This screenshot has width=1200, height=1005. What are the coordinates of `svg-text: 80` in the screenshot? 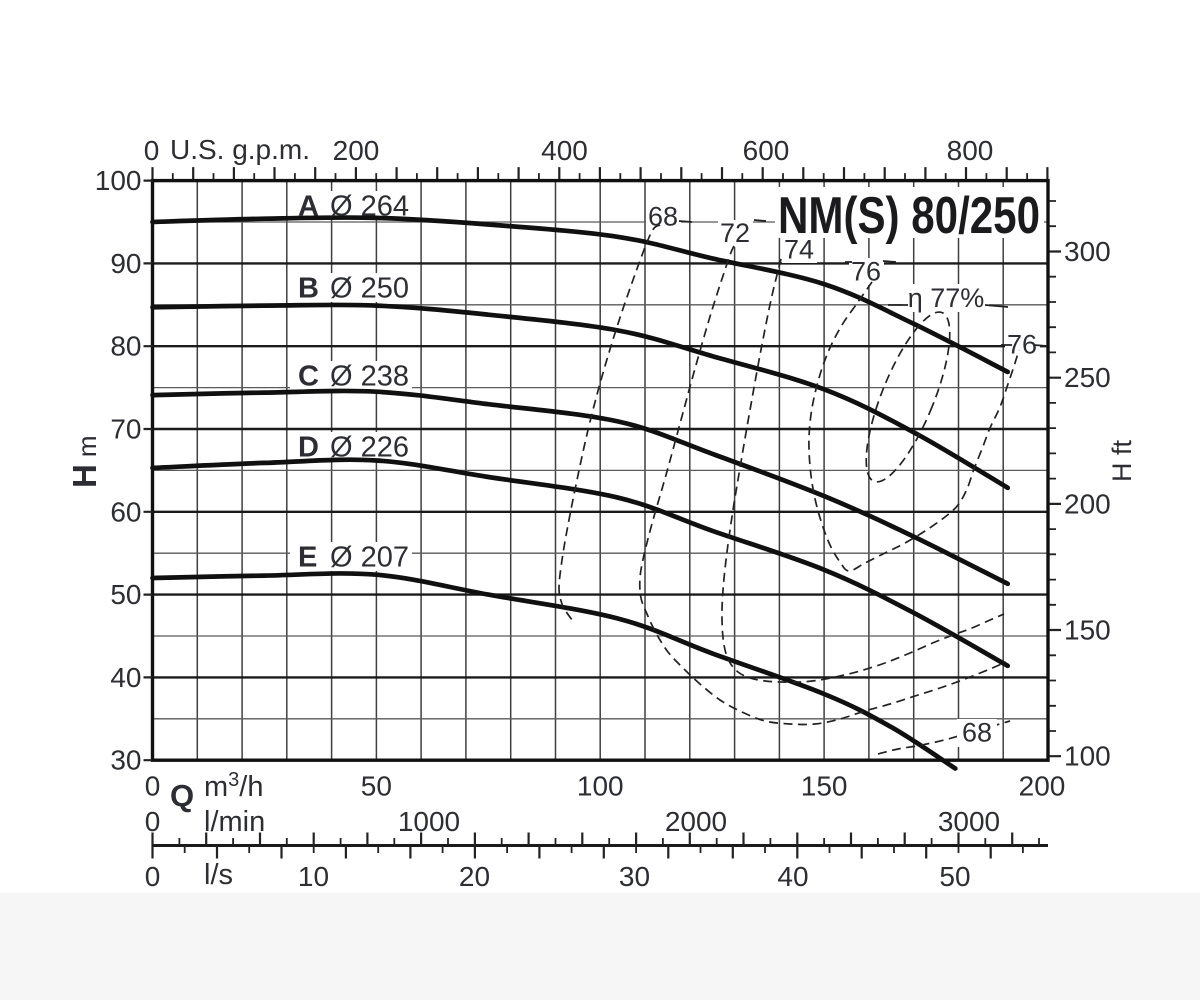 It's located at (125, 346).